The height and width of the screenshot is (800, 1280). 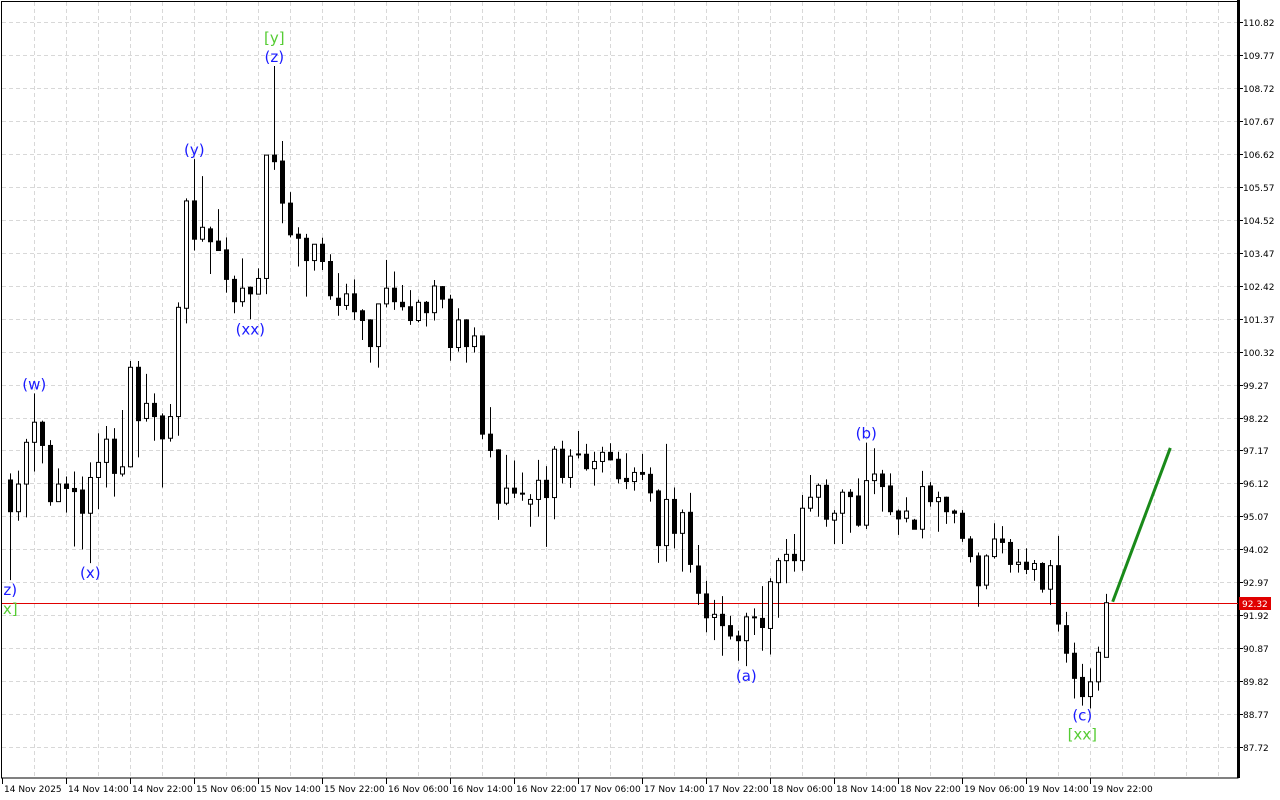 I want to click on wave-label: (w), so click(x=34, y=384).